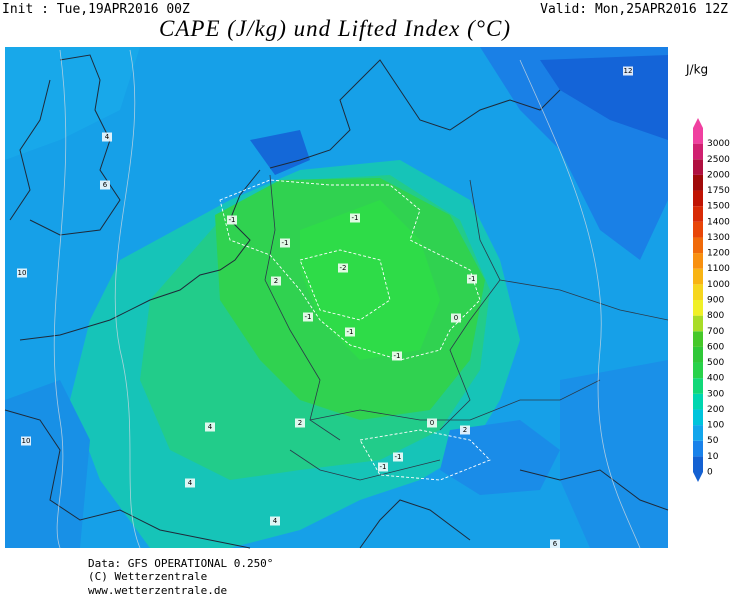 Image resolution: width=732 pixels, height=600 pixels. Describe the element at coordinates (710, 473) in the screenshot. I see `colorbar-label: 0` at that location.